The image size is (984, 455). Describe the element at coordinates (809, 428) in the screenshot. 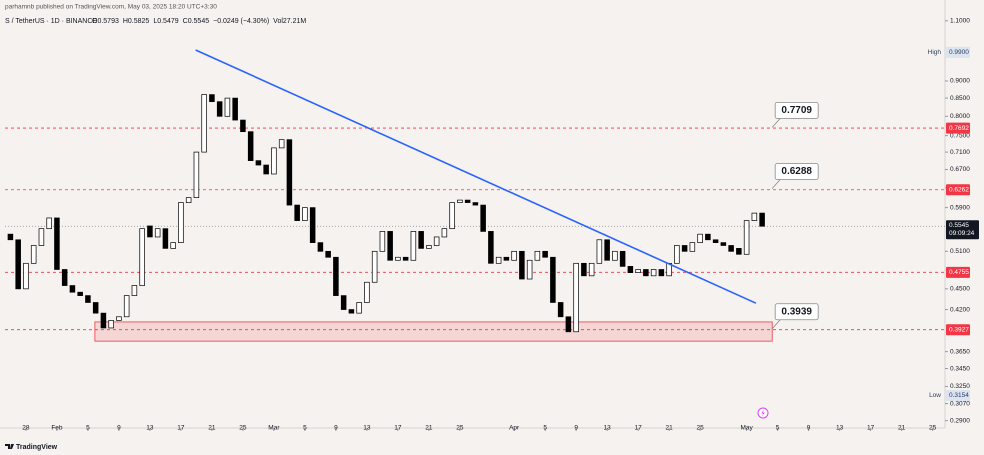

I see `x-tick-label: 9` at that location.